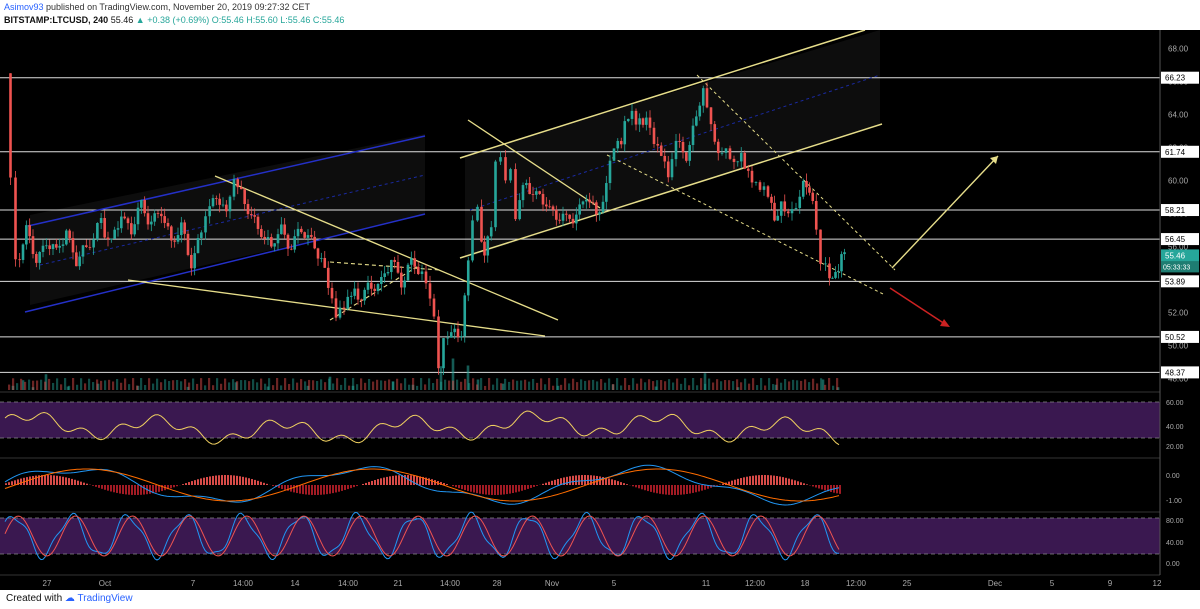  I want to click on time-tick-label: Oct, so click(105, 583).